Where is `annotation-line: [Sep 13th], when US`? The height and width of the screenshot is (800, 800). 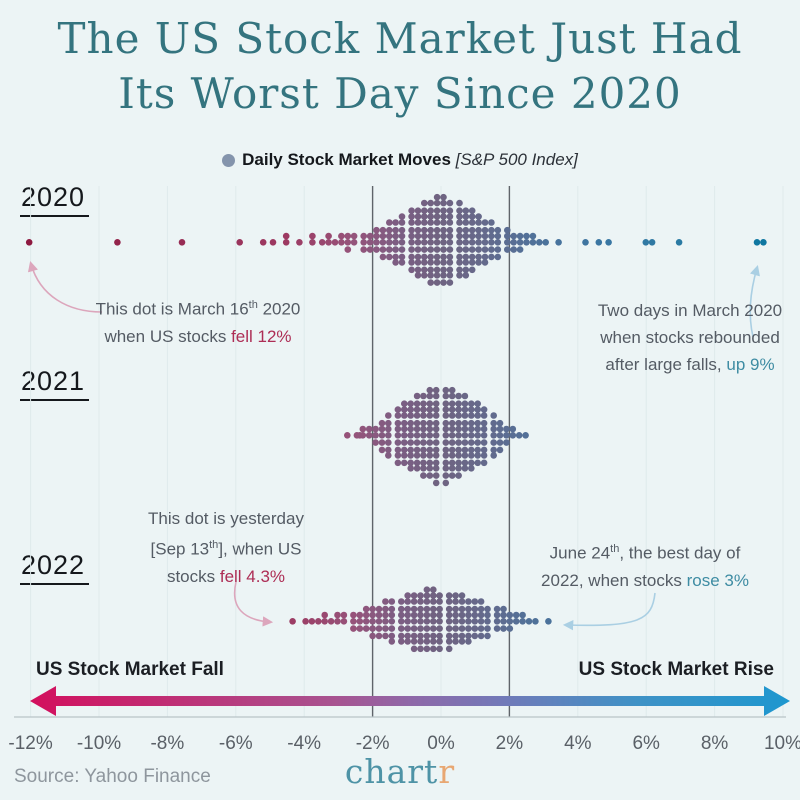 annotation-line: [Sep 13th], when US is located at coordinates (226, 549).